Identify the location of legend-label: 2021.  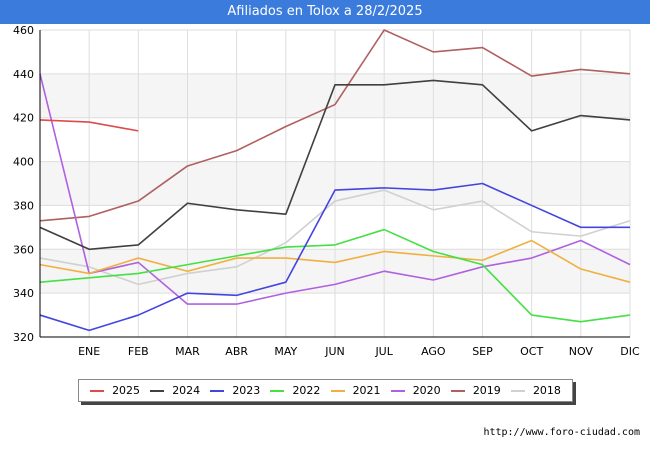
(366, 390).